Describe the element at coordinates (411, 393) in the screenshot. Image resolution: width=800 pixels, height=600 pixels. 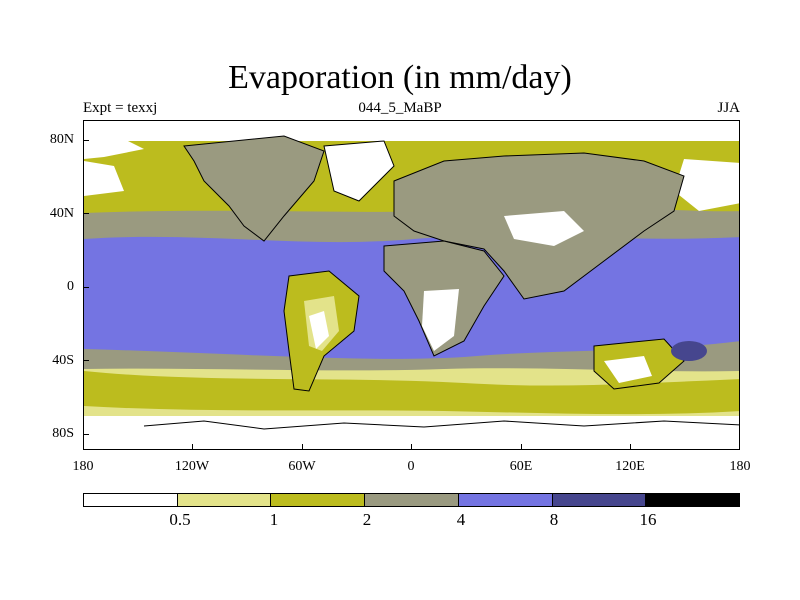
I see `southern-mid-band` at that location.